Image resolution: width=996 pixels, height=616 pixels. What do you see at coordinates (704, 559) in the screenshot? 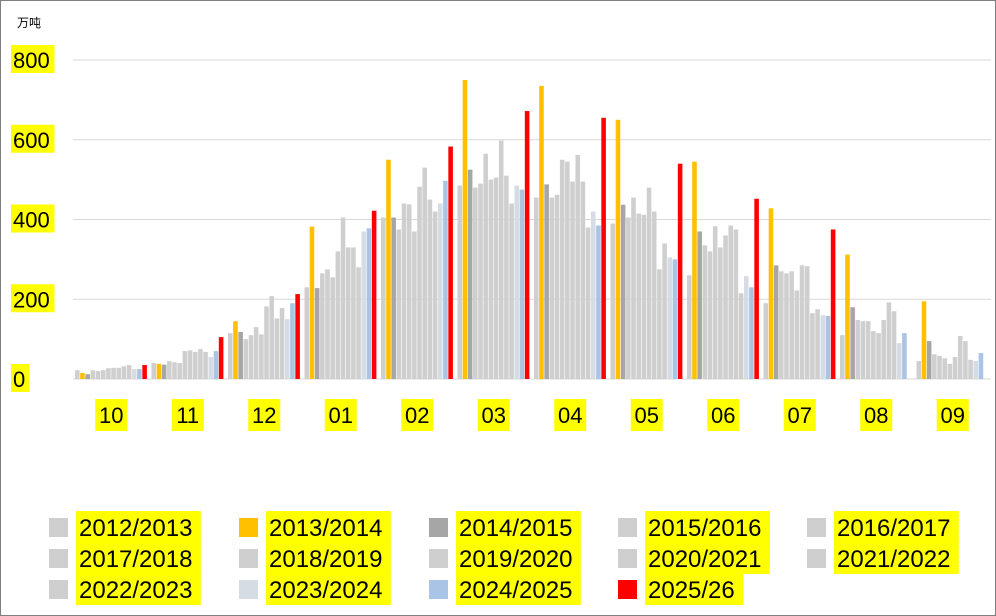
I see `legend-label: 2020/2021` at bounding box center [704, 559].